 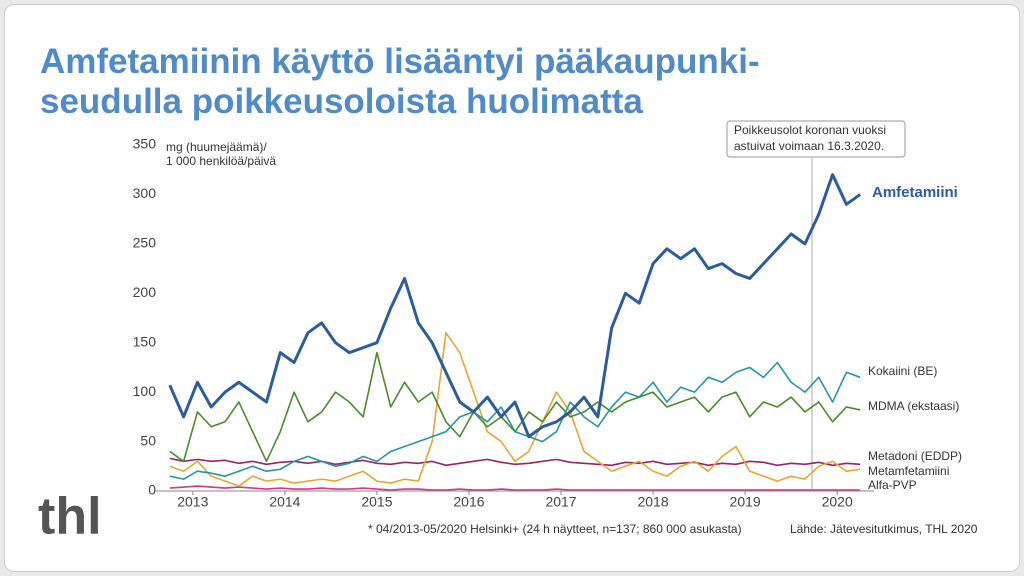 What do you see at coordinates (192, 502) in the screenshot?
I see `x-tick-label: 2013` at bounding box center [192, 502].